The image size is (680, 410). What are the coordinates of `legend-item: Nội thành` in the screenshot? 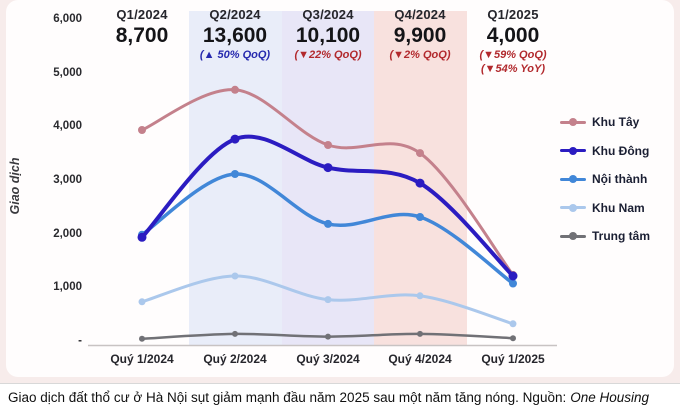 It's located at (605, 179).